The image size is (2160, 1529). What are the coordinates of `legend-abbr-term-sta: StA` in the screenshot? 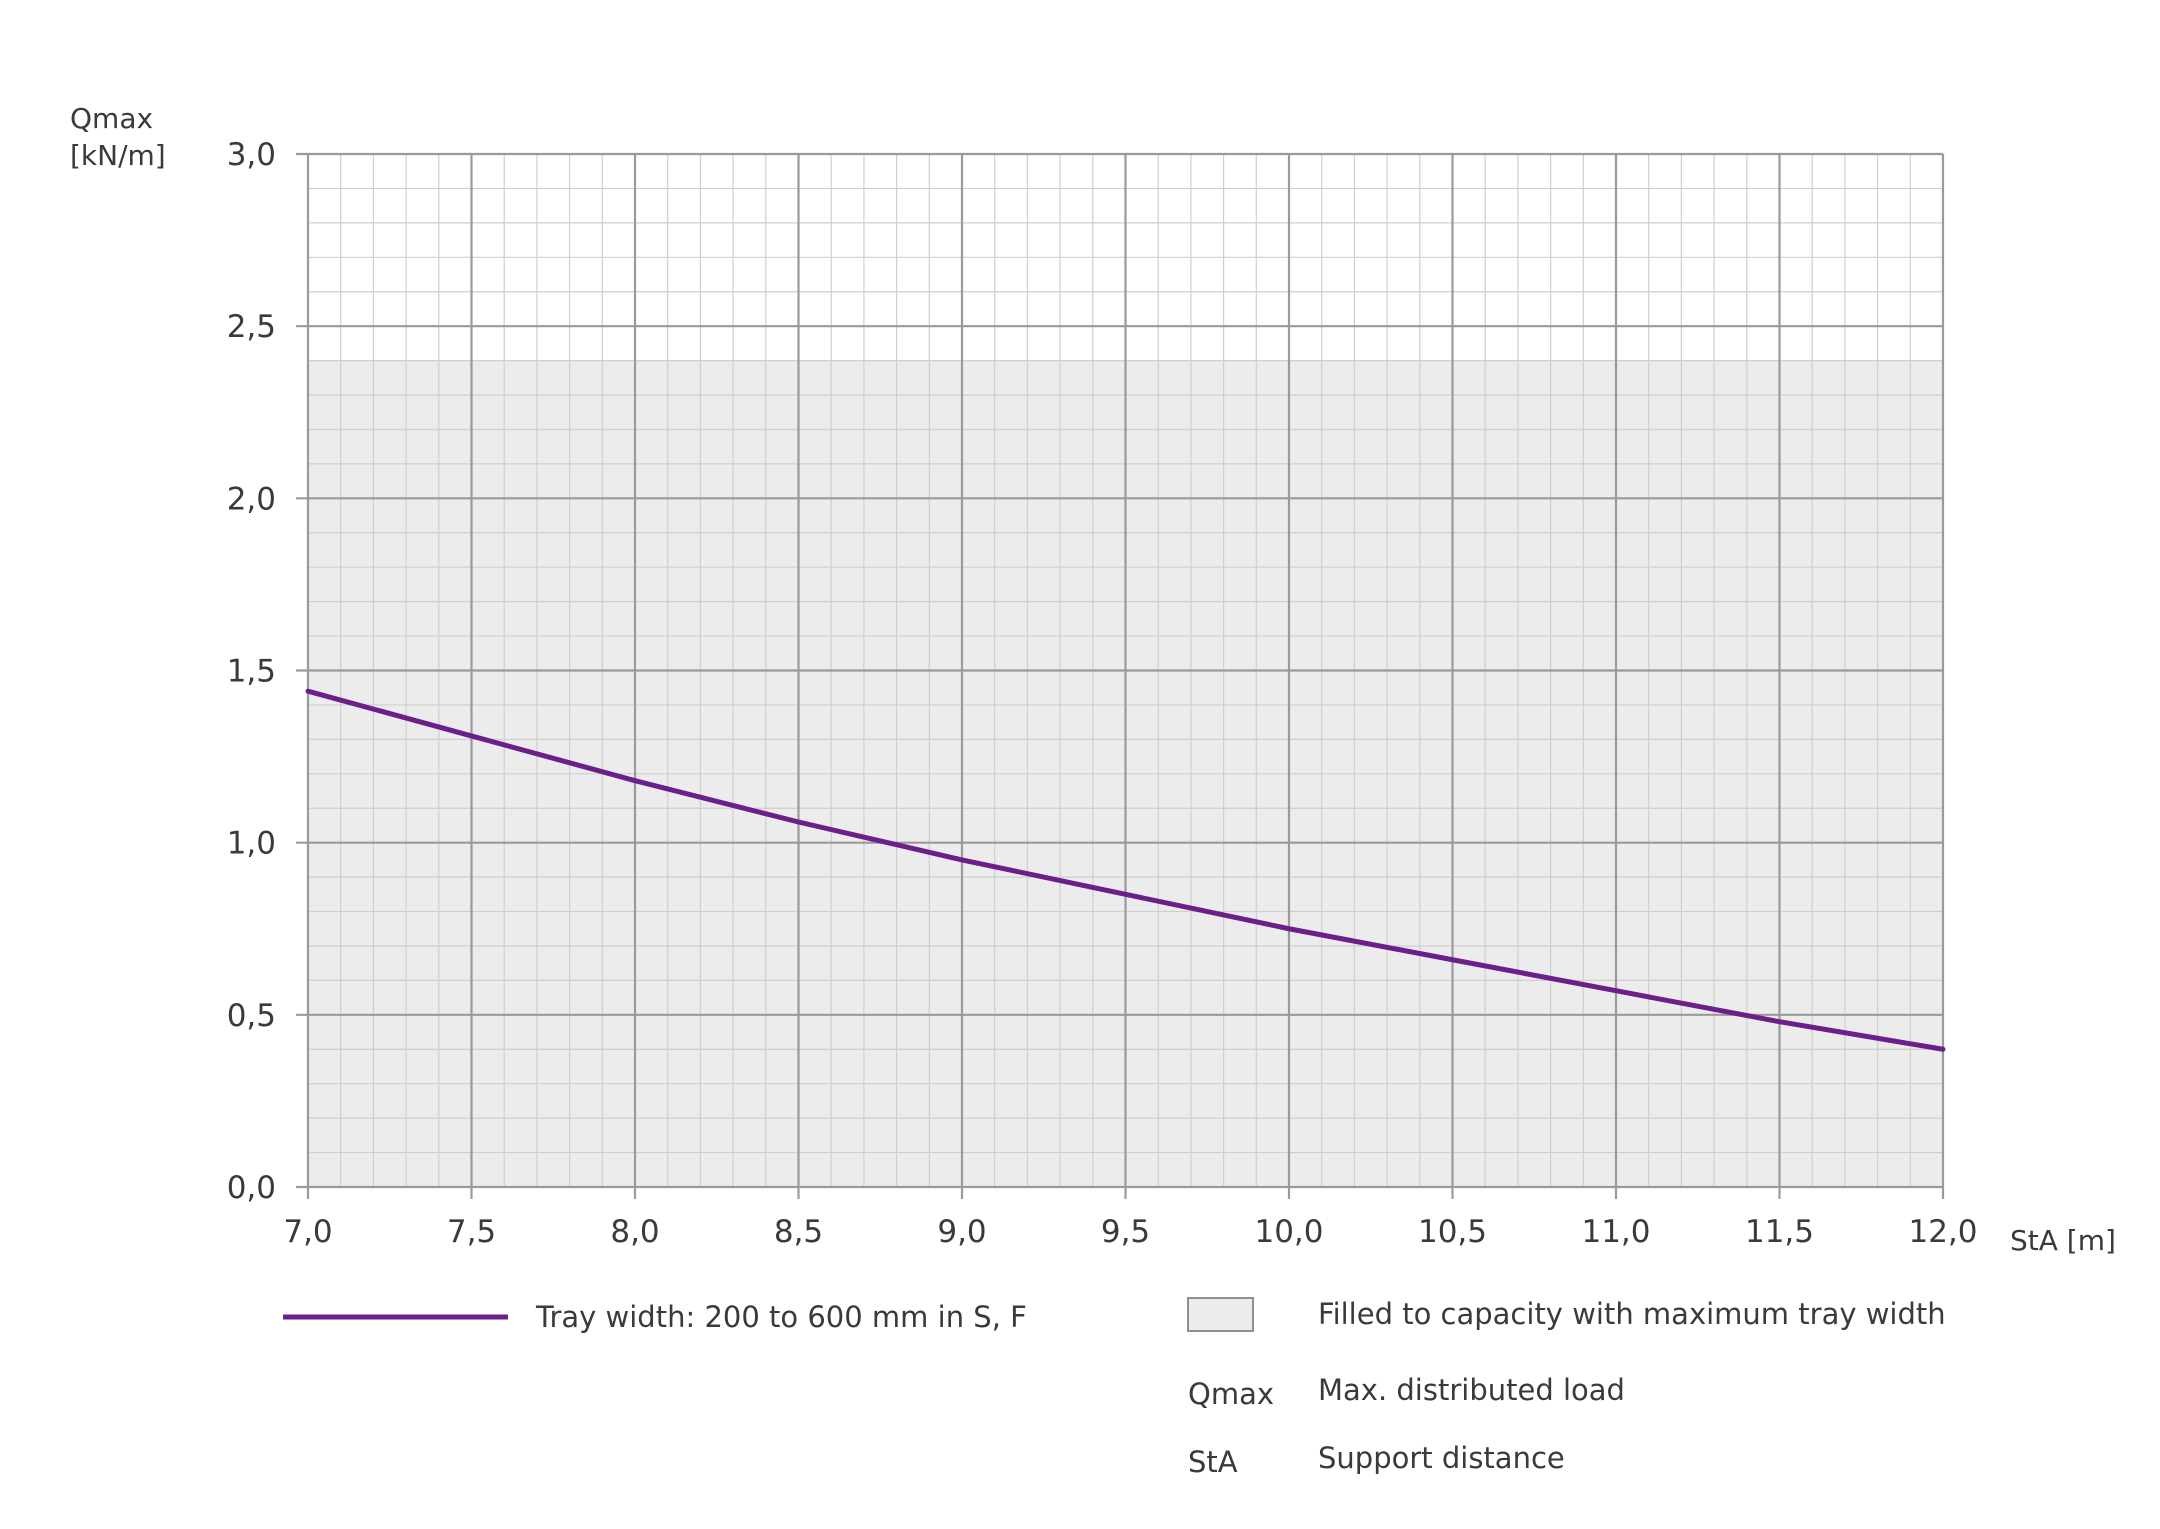 It's located at (1213, 1462).